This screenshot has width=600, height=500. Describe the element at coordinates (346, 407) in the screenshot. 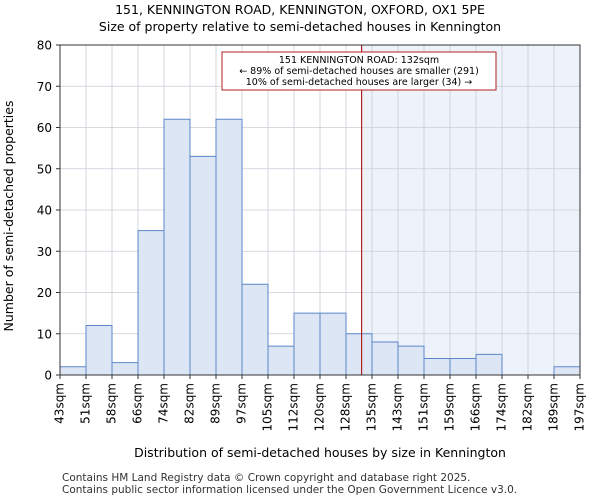

I see `x-tick-label: 128sqm` at that location.